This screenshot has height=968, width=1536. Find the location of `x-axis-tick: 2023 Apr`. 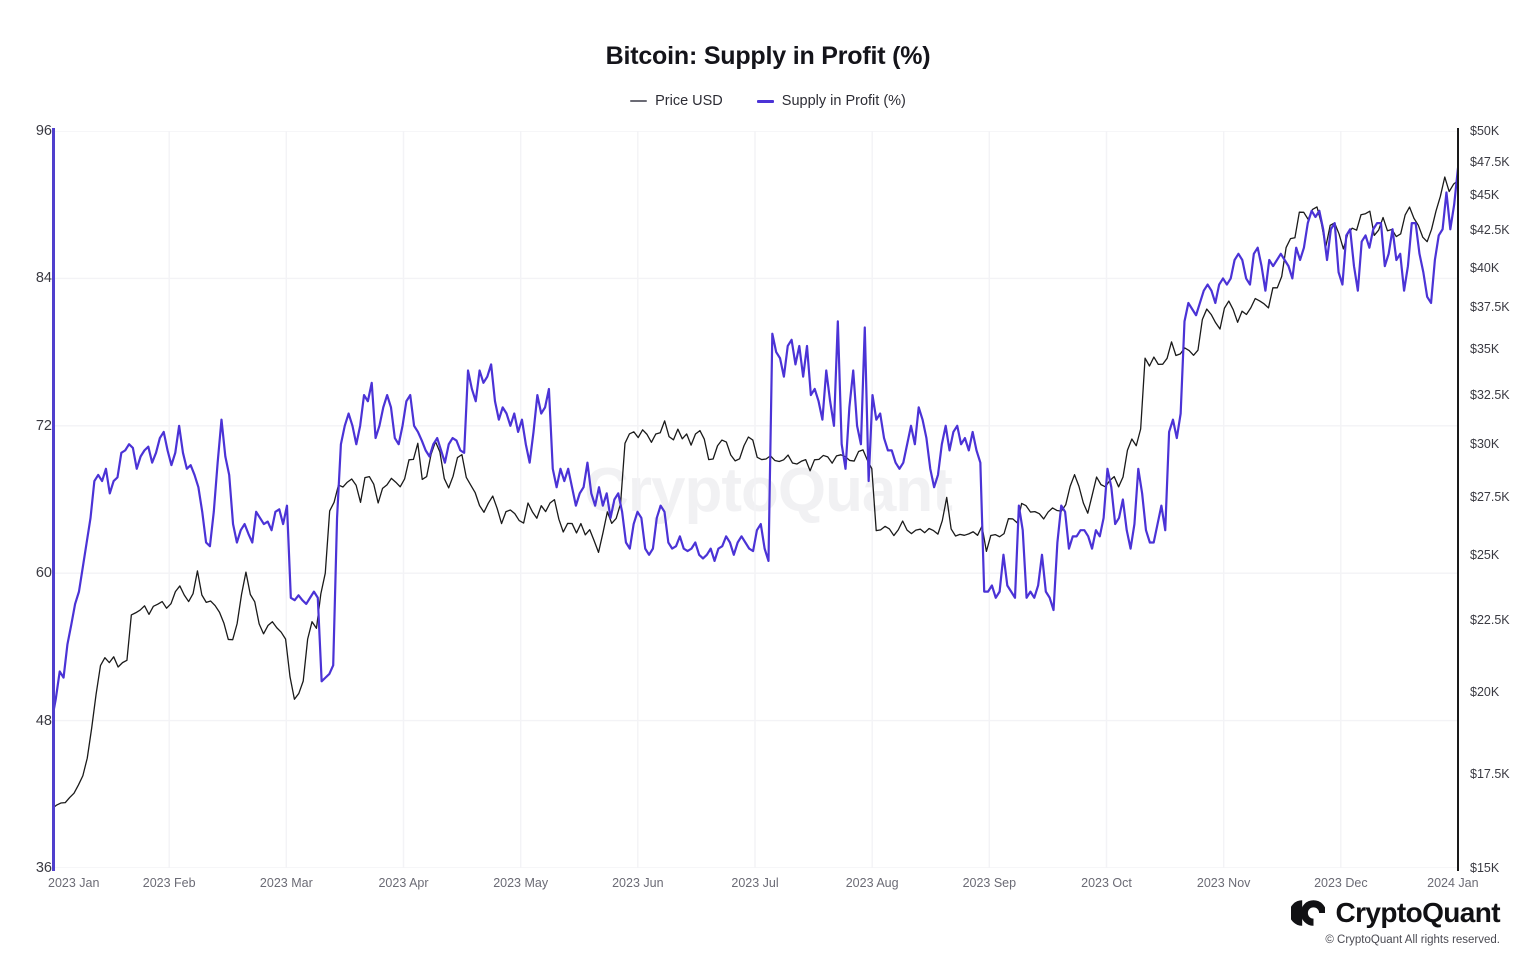

x-axis-tick: 2023 Apr is located at coordinates (403, 883).